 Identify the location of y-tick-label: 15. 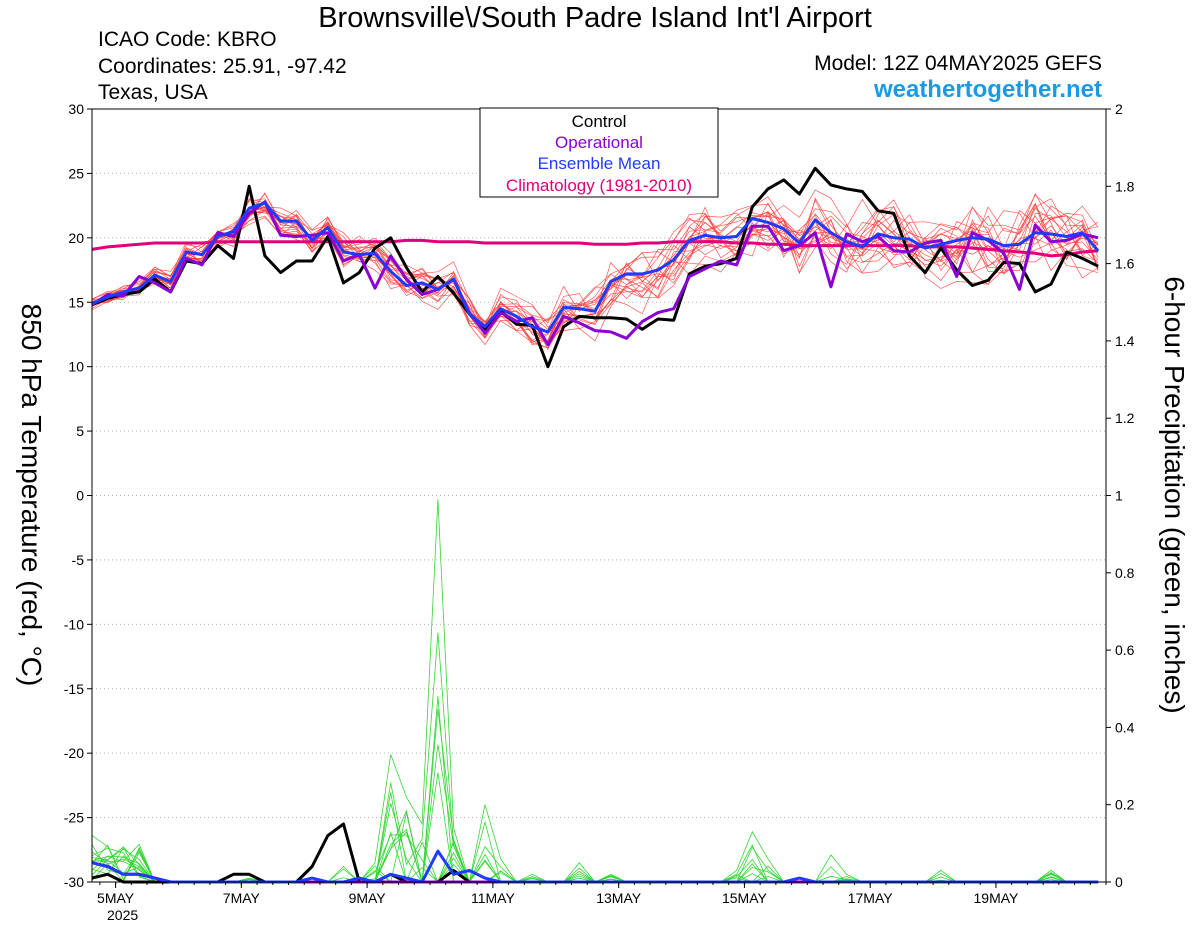
(76, 302).